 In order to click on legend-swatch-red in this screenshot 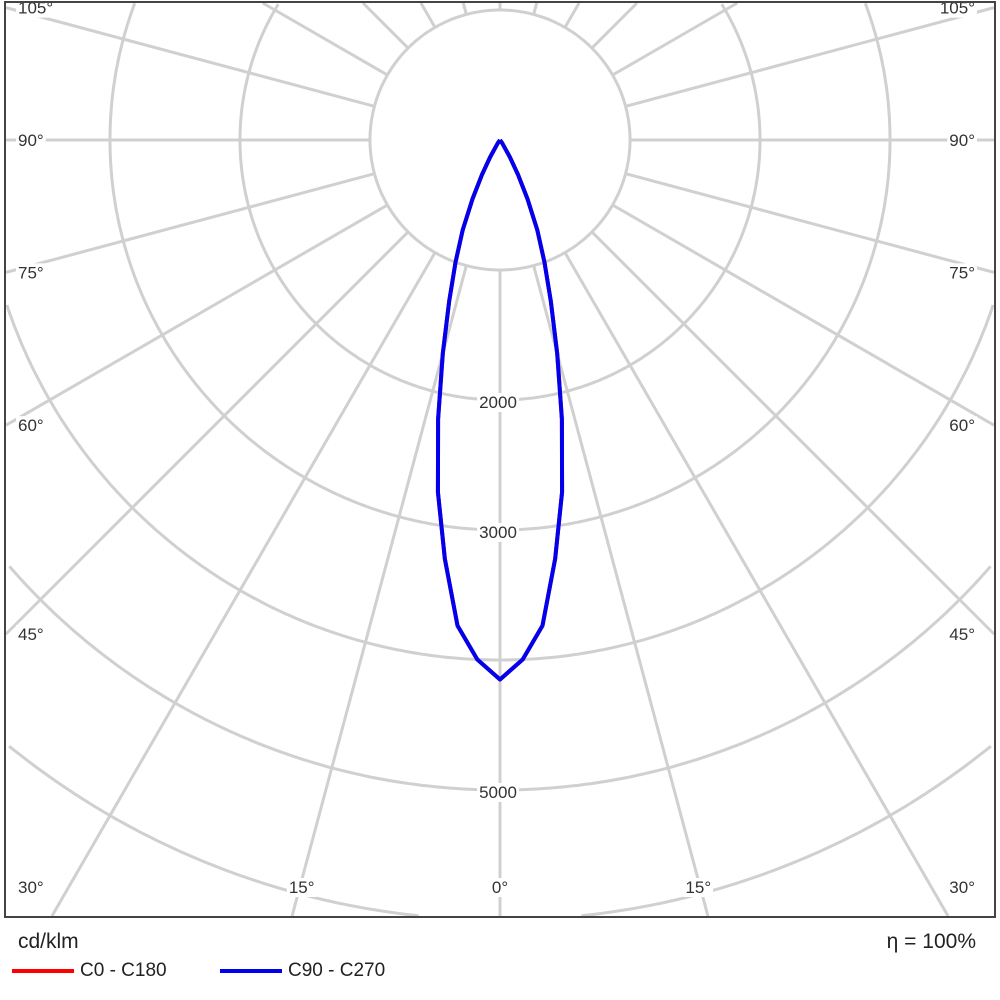, I will do `click(43, 971)`.